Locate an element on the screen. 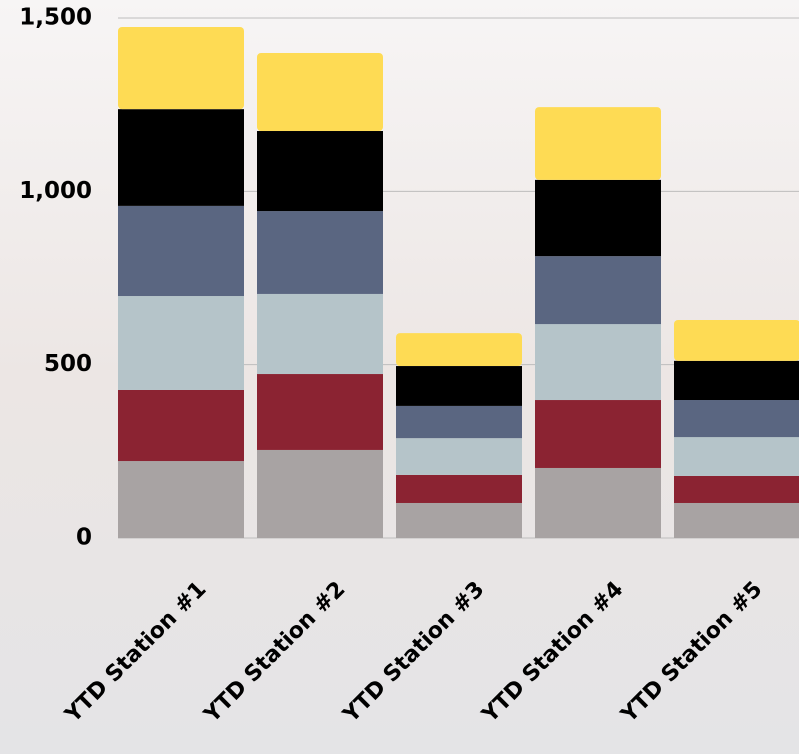 Image resolution: width=799 pixels, height=754 pixels. y-tick-label: 500 is located at coordinates (68, 364).